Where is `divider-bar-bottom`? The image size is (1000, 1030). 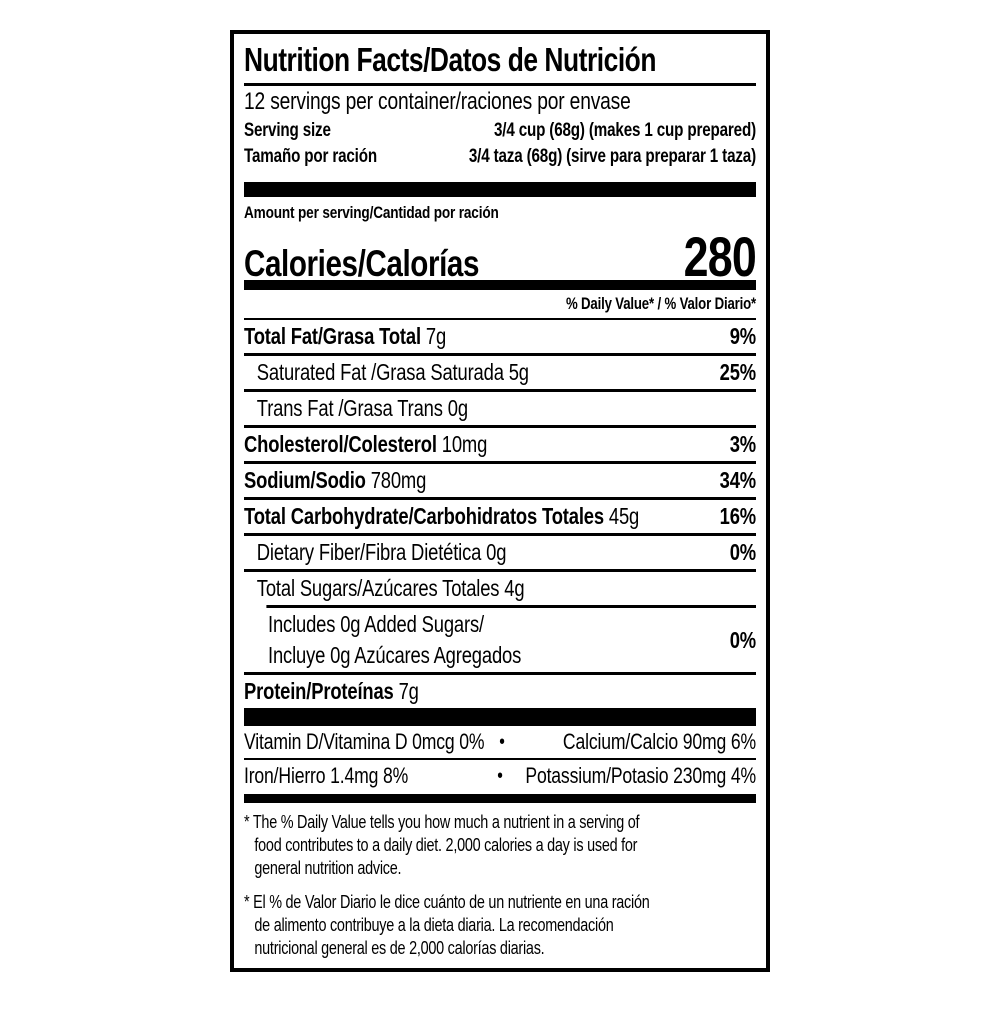
divider-bar-bottom is located at coordinates (500, 798).